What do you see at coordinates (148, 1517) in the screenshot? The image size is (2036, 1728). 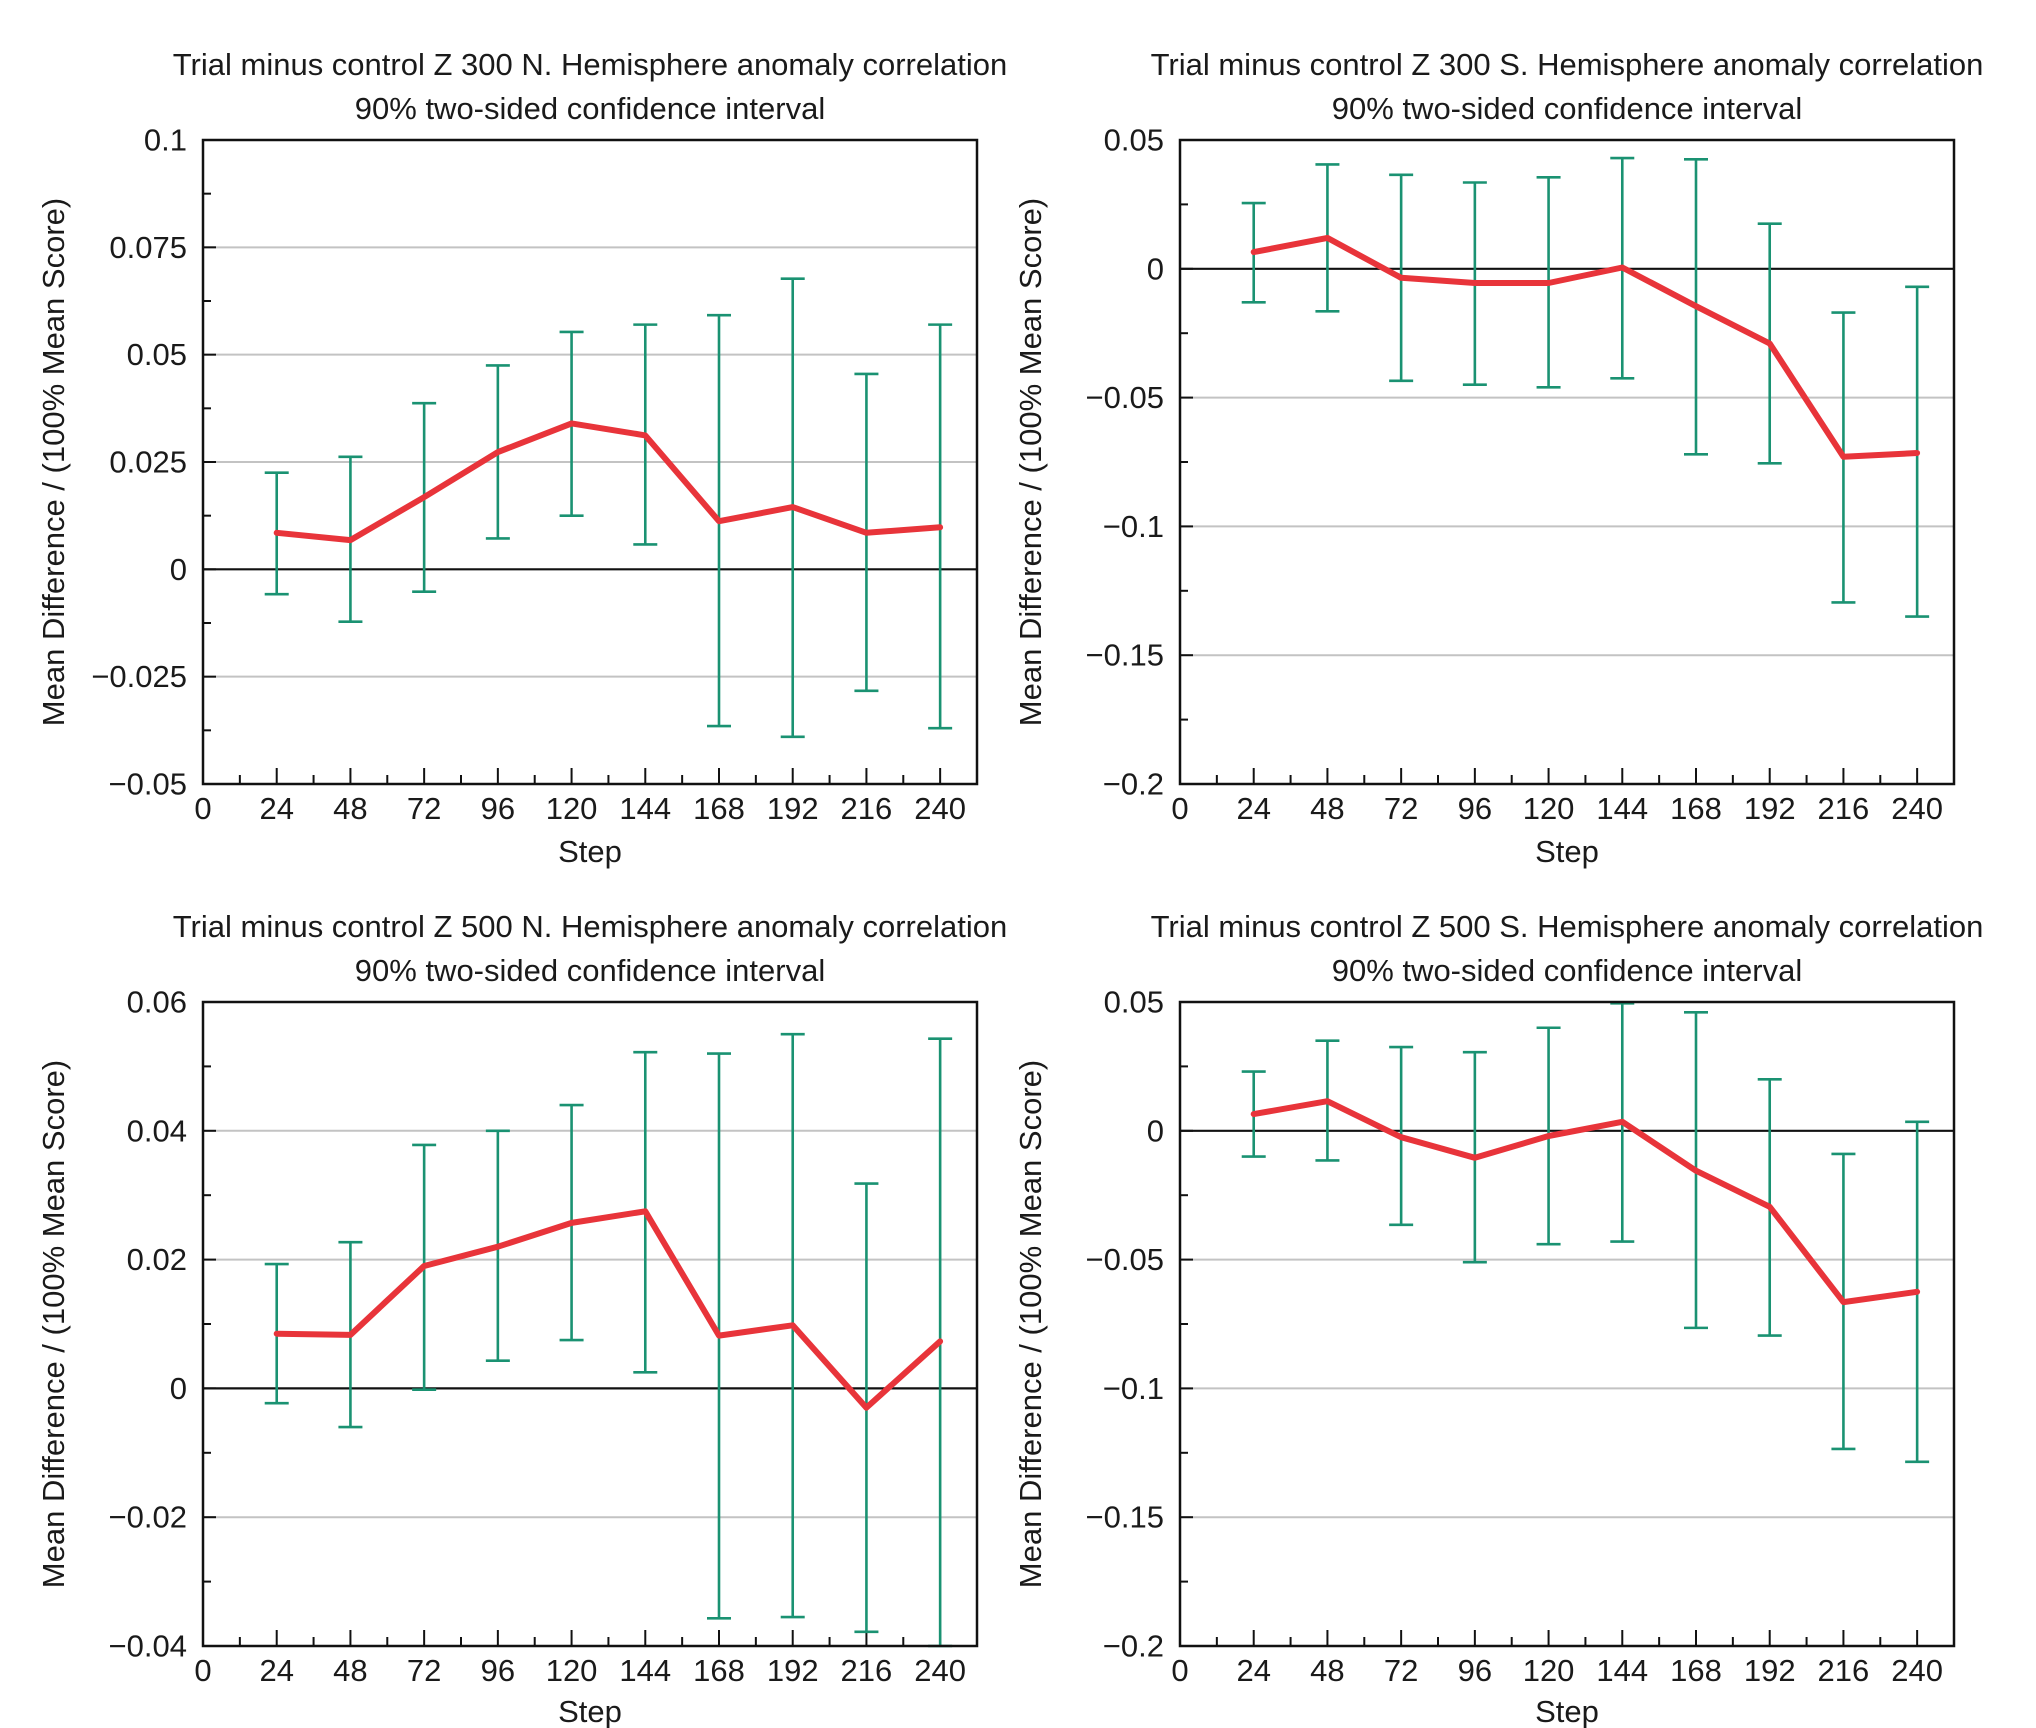 I see `y-tick-label: −0.02` at bounding box center [148, 1517].